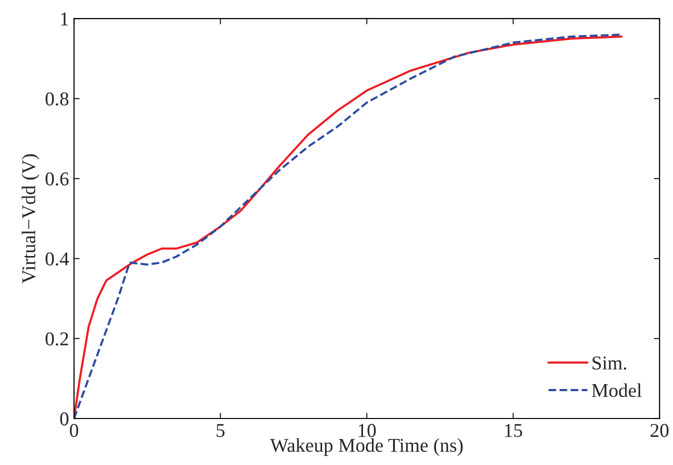  I want to click on x-axis-title: Wakeup Mode Time (ns), so click(366, 447).